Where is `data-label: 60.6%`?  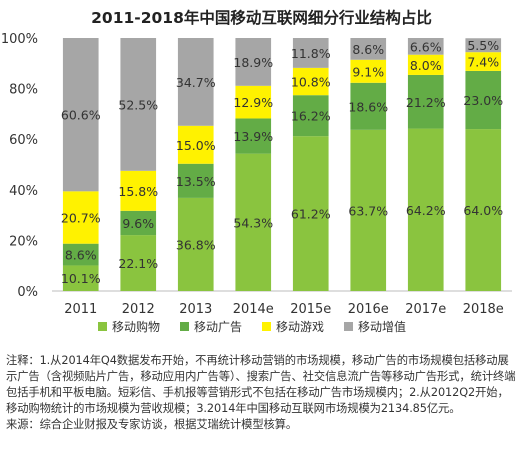
data-label: 60.6% is located at coordinates (81, 115).